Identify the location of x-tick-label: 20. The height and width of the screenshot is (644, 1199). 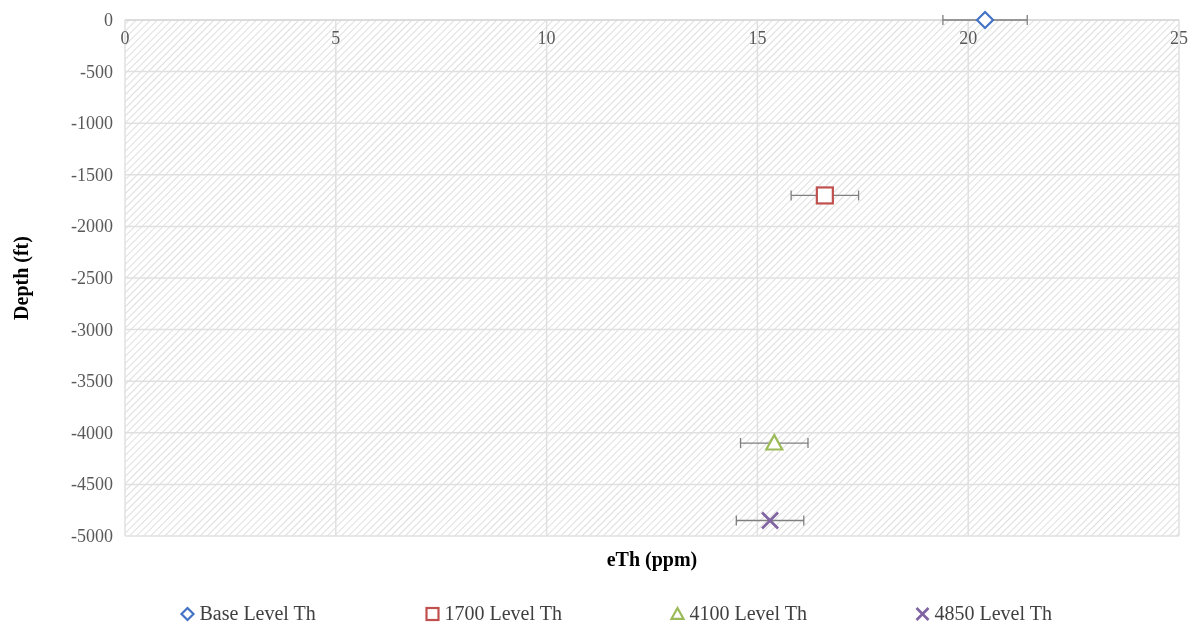
(968, 38).